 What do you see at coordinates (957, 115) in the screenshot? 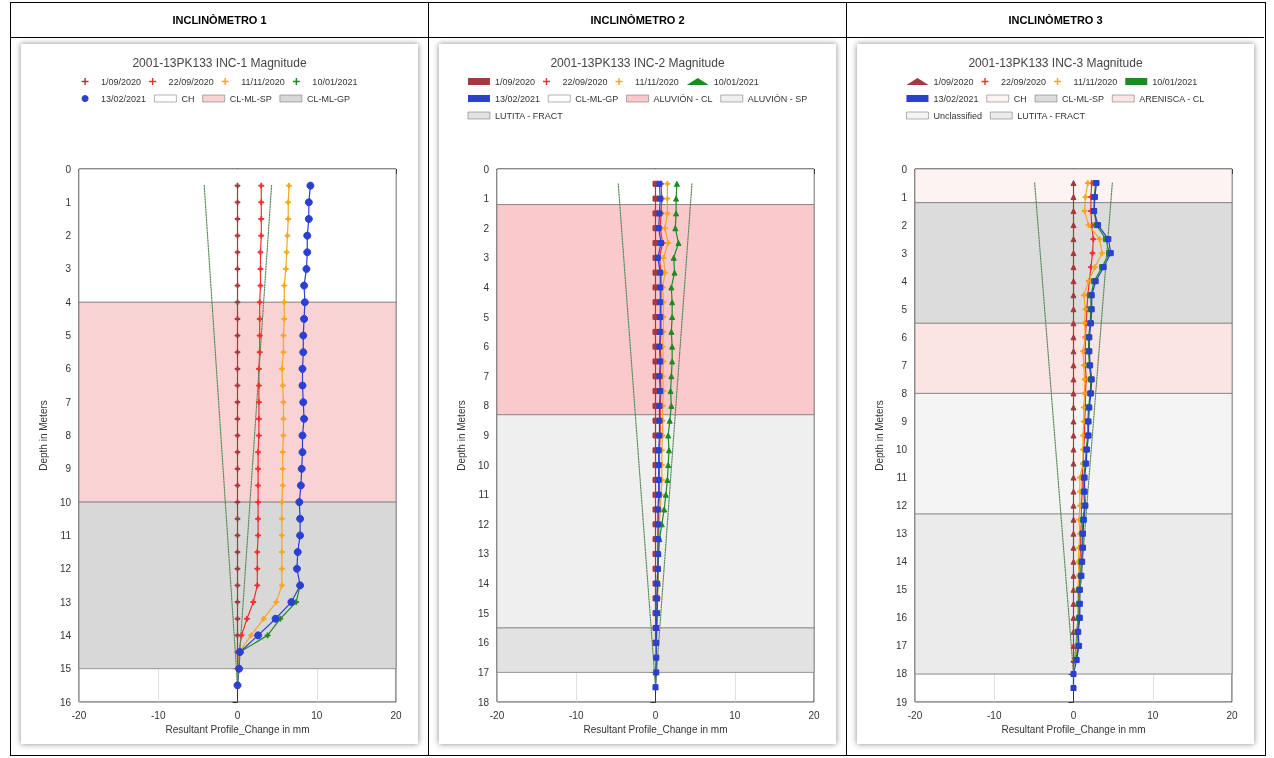
I see `legend-label: Unclassified` at bounding box center [957, 115].